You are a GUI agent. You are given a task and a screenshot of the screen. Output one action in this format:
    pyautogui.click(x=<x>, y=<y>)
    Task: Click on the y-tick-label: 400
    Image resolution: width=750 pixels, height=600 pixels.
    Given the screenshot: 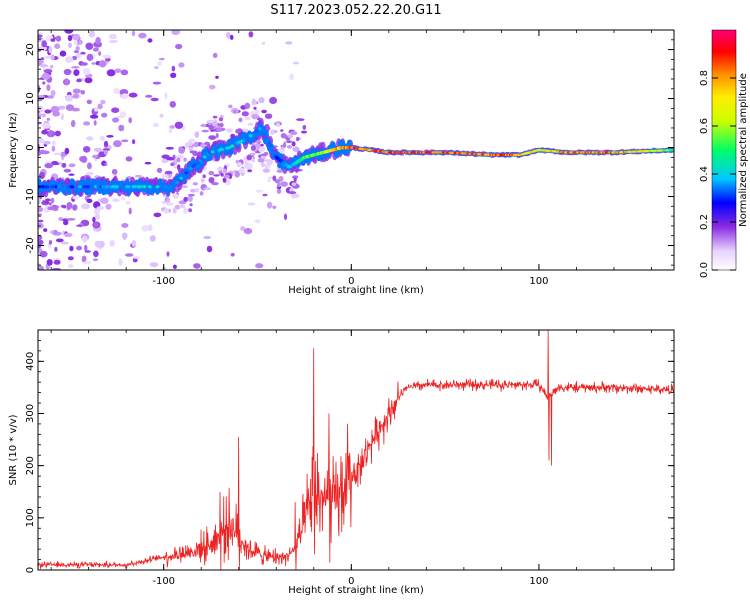 What is the action you would take?
    pyautogui.click(x=30, y=361)
    